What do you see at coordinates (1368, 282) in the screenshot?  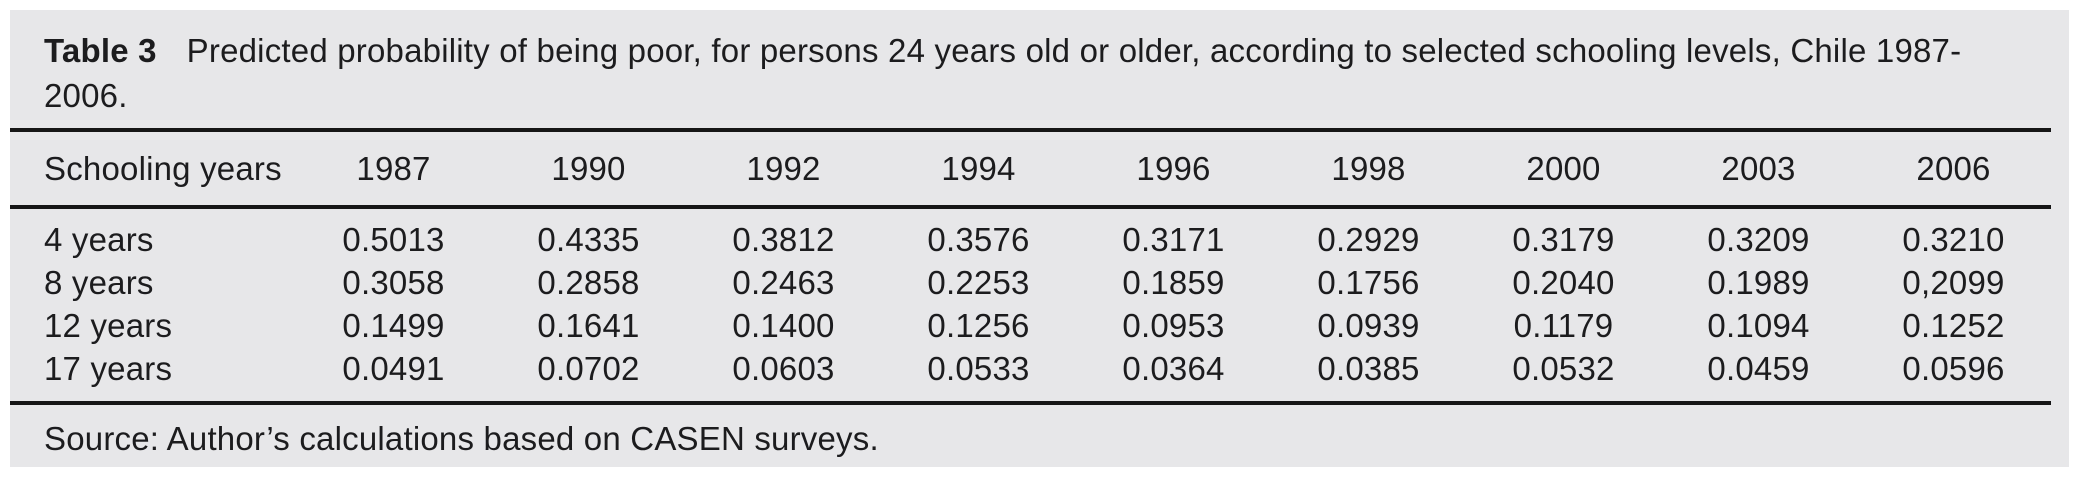 I see `cell-value: 0.1756` at bounding box center [1368, 282].